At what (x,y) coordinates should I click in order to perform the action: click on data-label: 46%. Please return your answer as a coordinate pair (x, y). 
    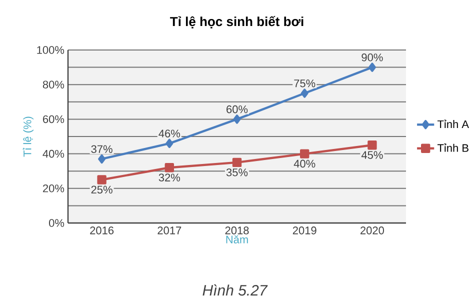
    Looking at the image, I should click on (169, 134).